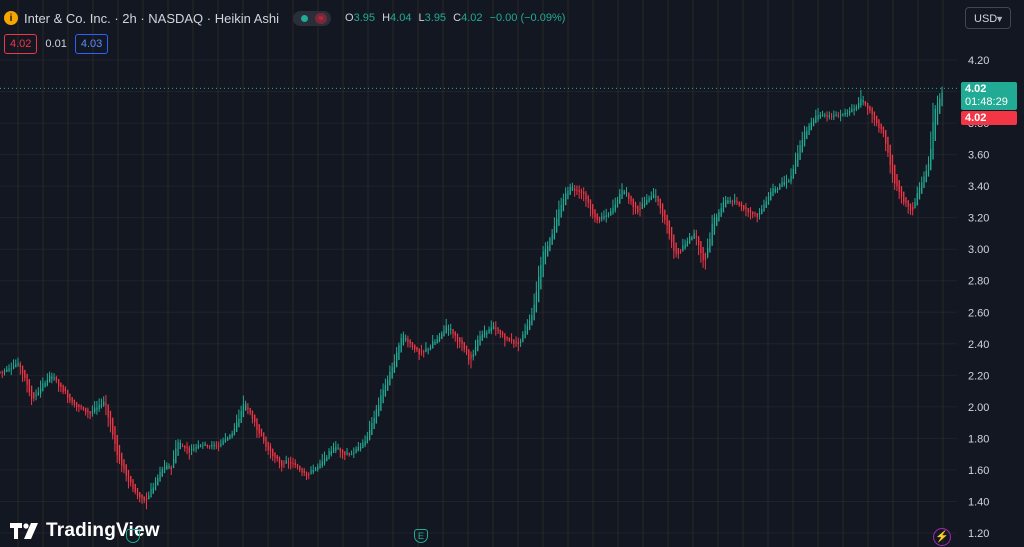 This screenshot has width=1024, height=547. Describe the element at coordinates (133, 536) in the screenshot. I see `dividend-marker-icon` at that location.